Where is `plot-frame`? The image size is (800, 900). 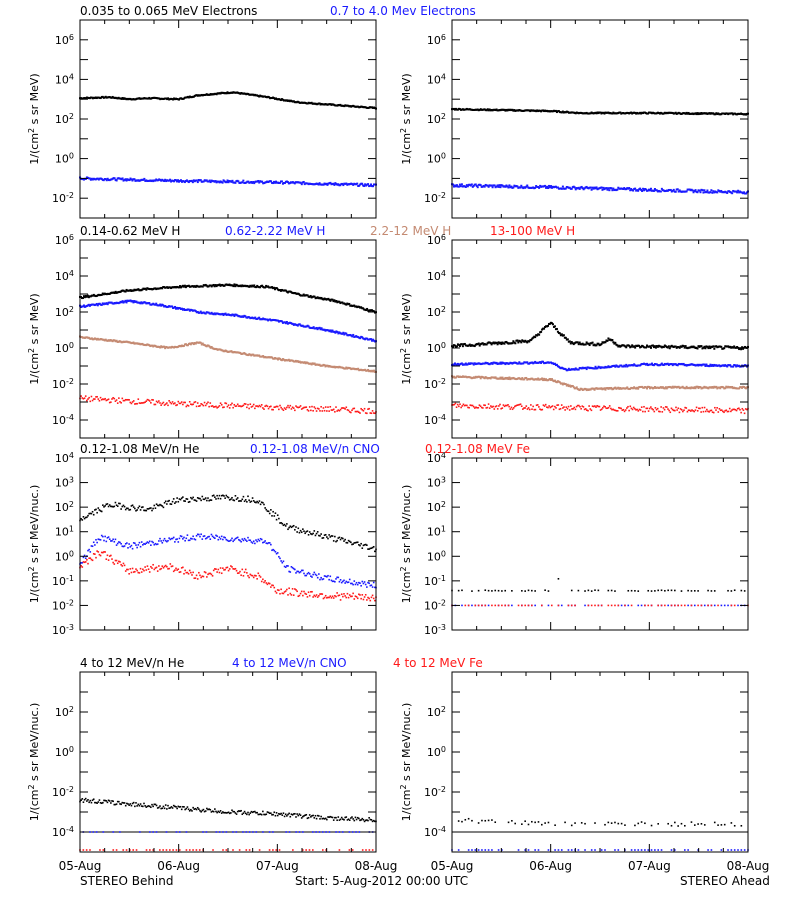
plot-frame is located at coordinates (228, 544).